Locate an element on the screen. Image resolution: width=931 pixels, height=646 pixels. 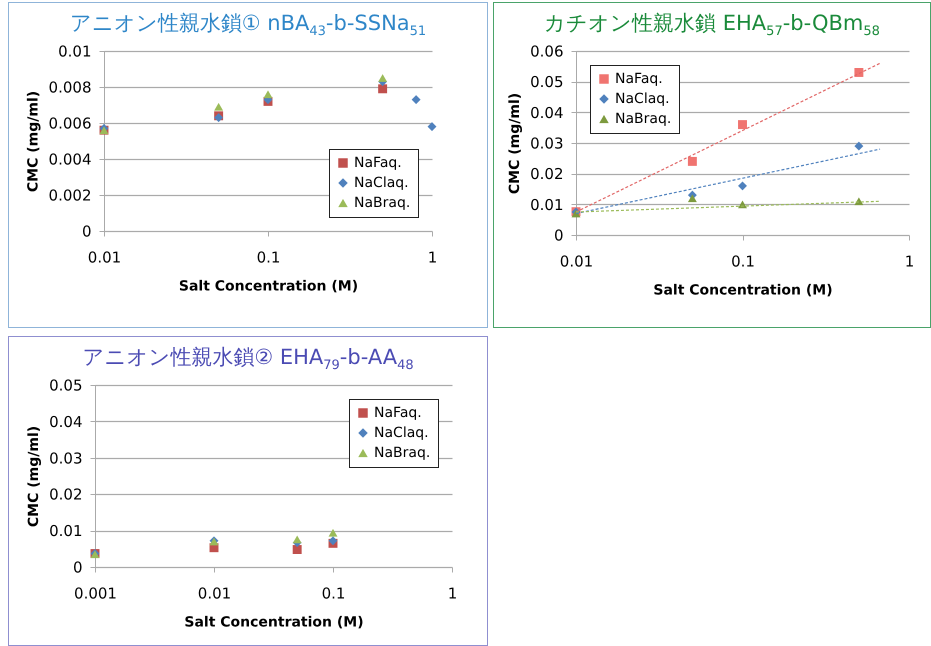
y-tick-label: 0.06 is located at coordinates (547, 51).